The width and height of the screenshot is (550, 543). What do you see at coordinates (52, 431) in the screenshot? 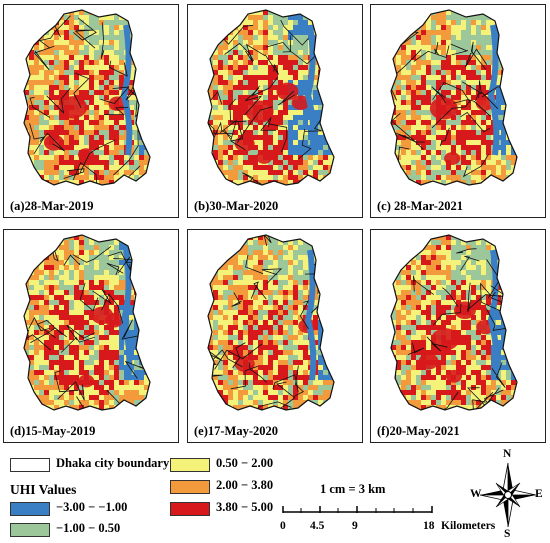
I see `panel-label: (d)15-May-2019` at bounding box center [52, 431].